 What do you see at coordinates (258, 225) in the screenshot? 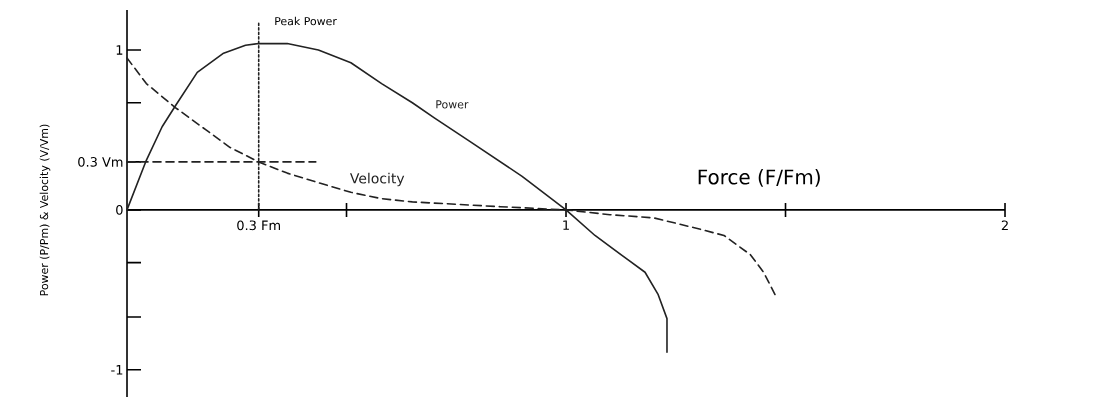
I see `x-tick-label: 0.3 Fm` at bounding box center [258, 225].